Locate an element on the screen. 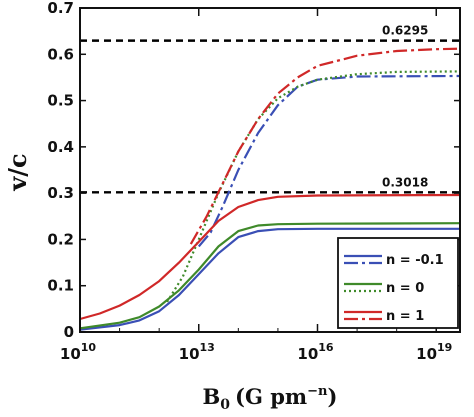 This screenshot has width=474, height=417. x-tick-label: 1016 is located at coordinates (315, 352).